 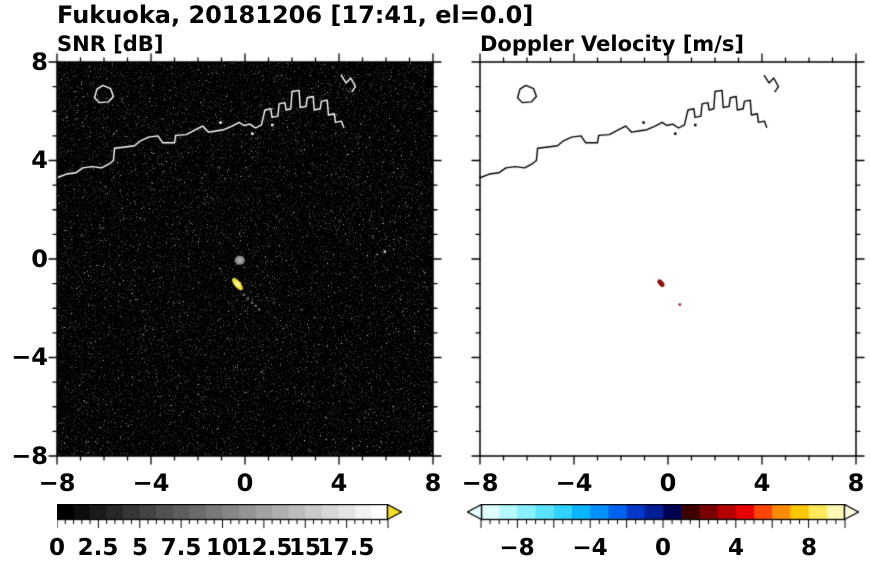 What do you see at coordinates (762, 483) in the screenshot?
I see `velocity-xtick-label: 4` at bounding box center [762, 483].